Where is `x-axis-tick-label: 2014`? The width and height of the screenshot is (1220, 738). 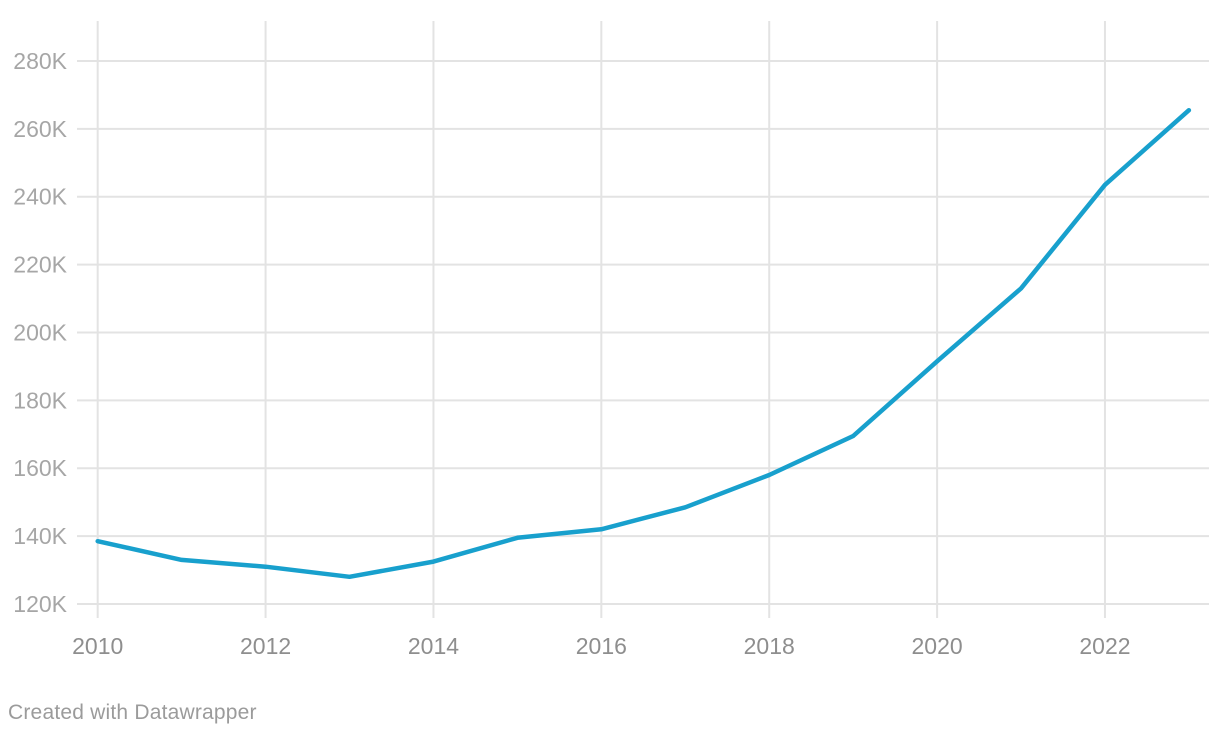 x-axis-tick-label: 2014 is located at coordinates (433, 646).